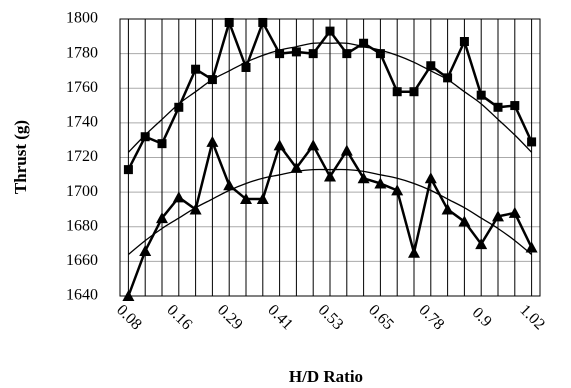 This screenshot has height=388, width=571. What do you see at coordinates (179, 318) in the screenshot?
I see `x-tick-label: 0.16` at bounding box center [179, 318].